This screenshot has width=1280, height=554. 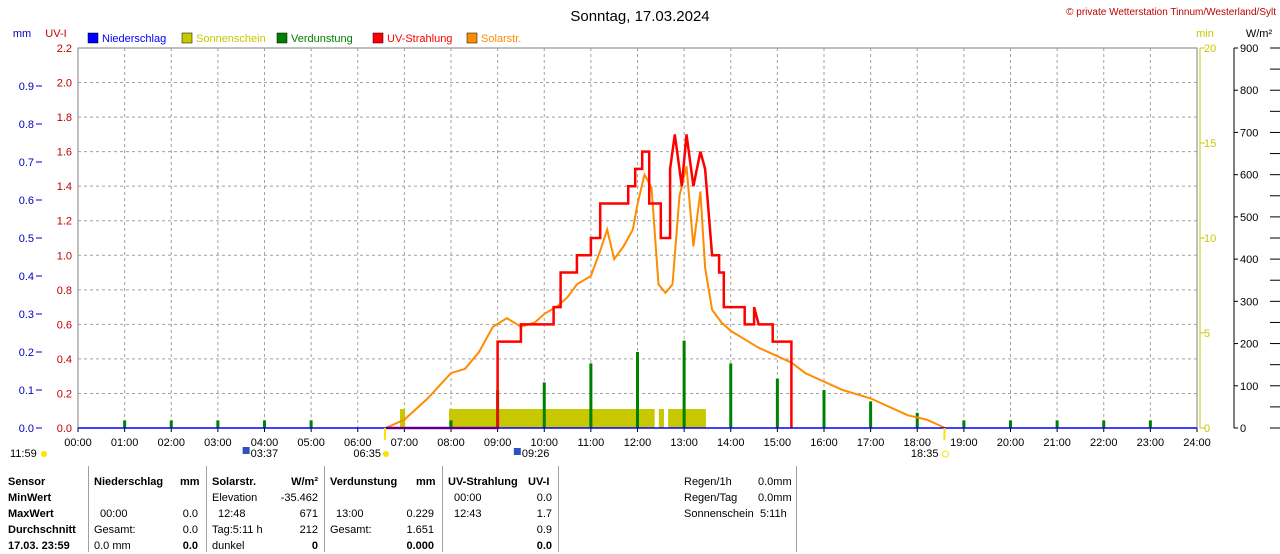 I want to click on legend-label: UV-Strahlung, so click(x=419, y=39).